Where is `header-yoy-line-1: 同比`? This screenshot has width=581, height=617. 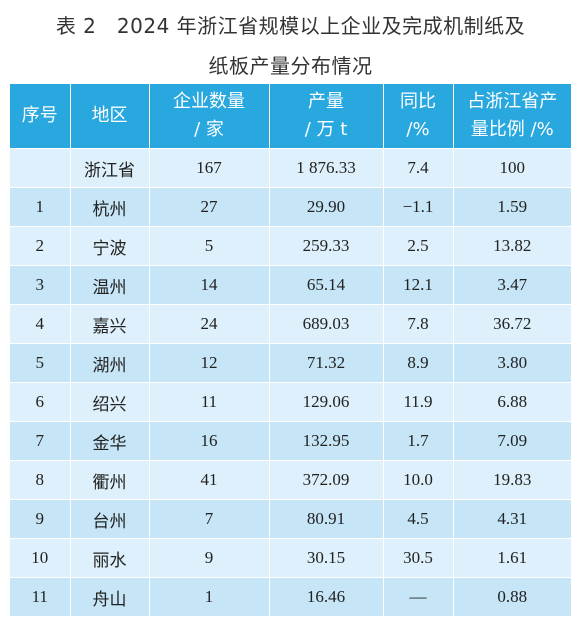 header-yoy-line-1: 同比 is located at coordinates (418, 101).